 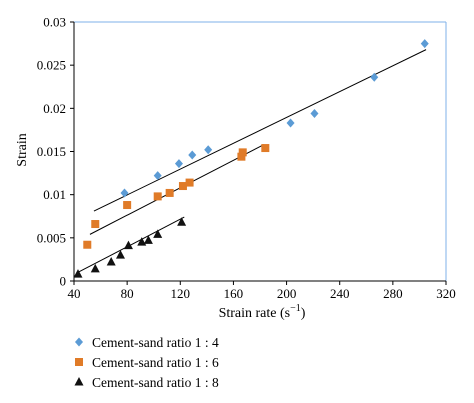 What do you see at coordinates (74, 293) in the screenshot?
I see `x-tick-label: 40` at bounding box center [74, 293].